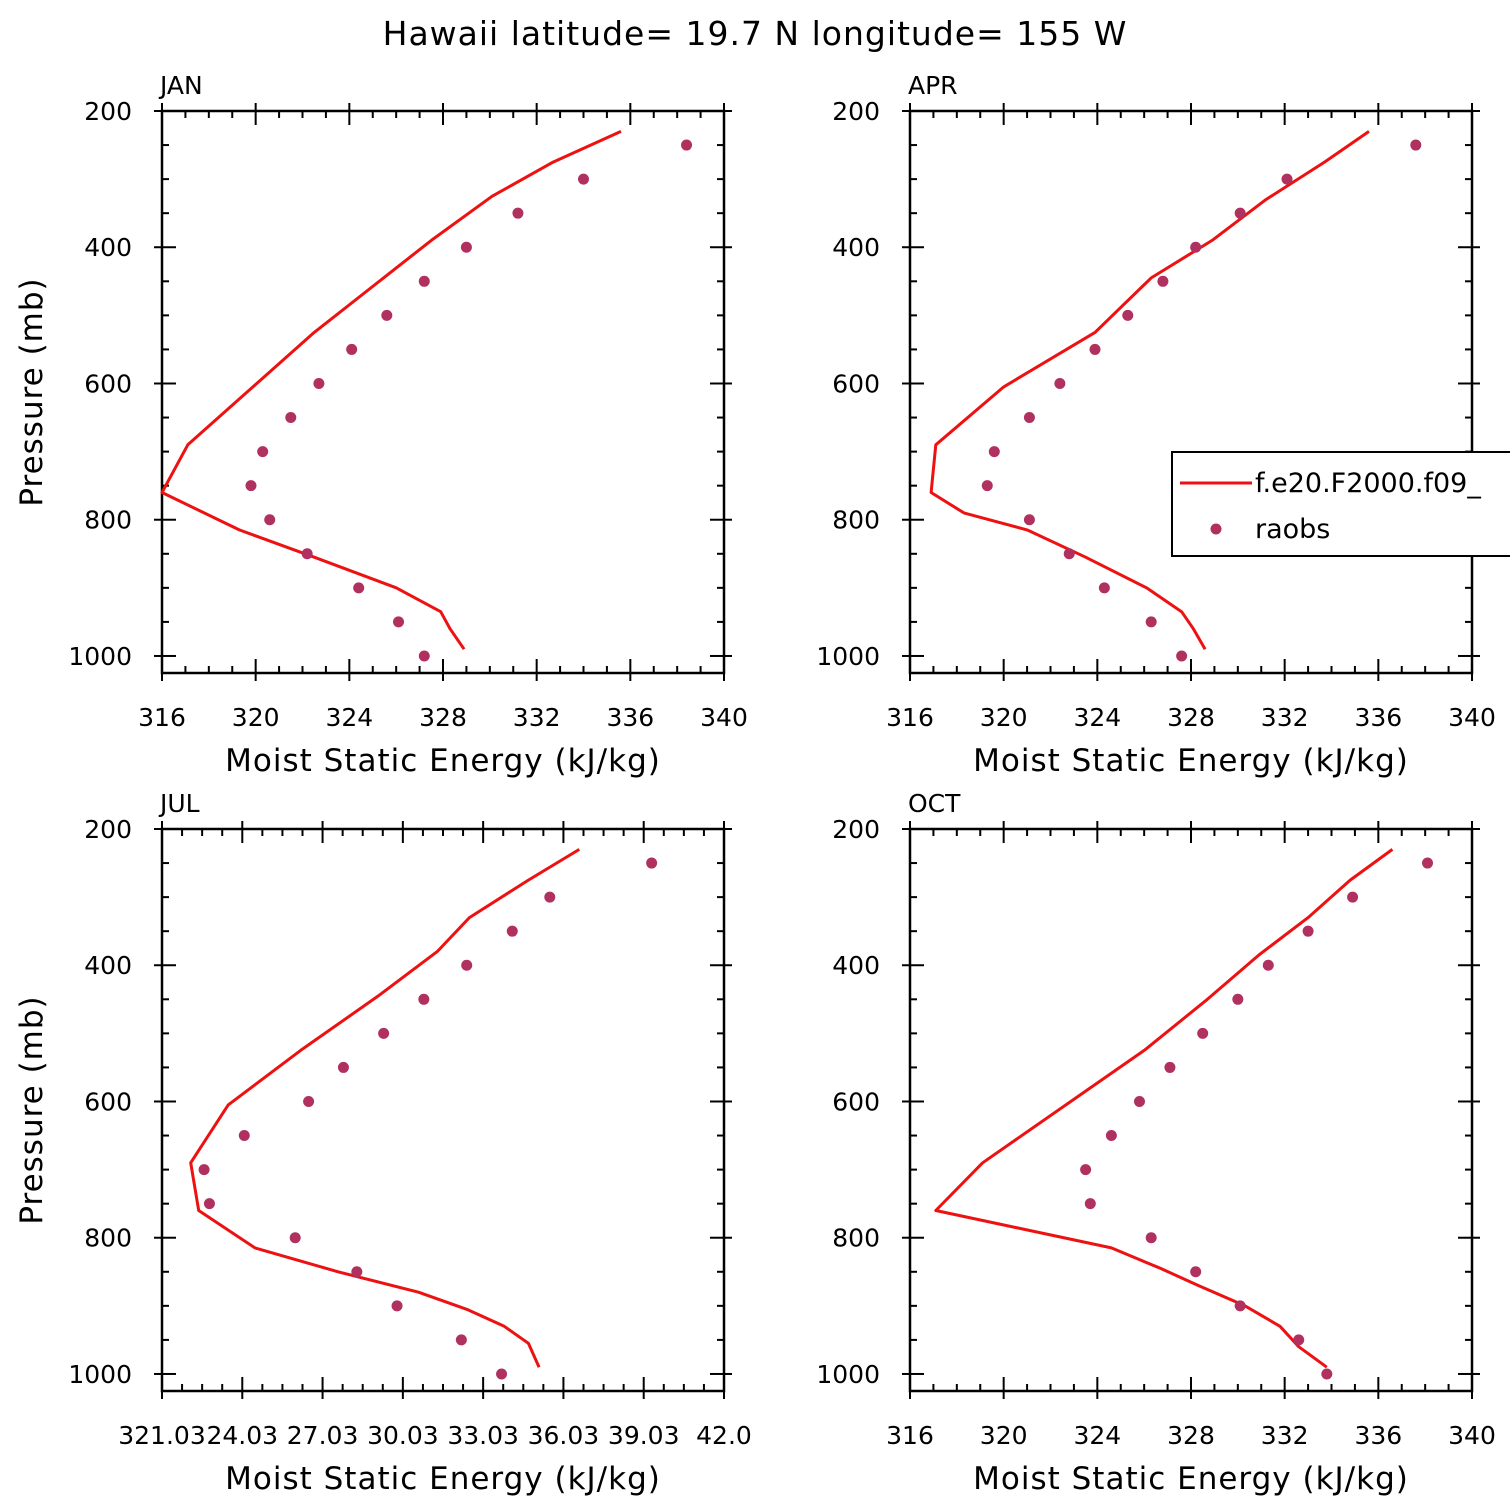  What do you see at coordinates (180, 85) in the screenshot?
I see `panel-title: JAN` at bounding box center [180, 85].